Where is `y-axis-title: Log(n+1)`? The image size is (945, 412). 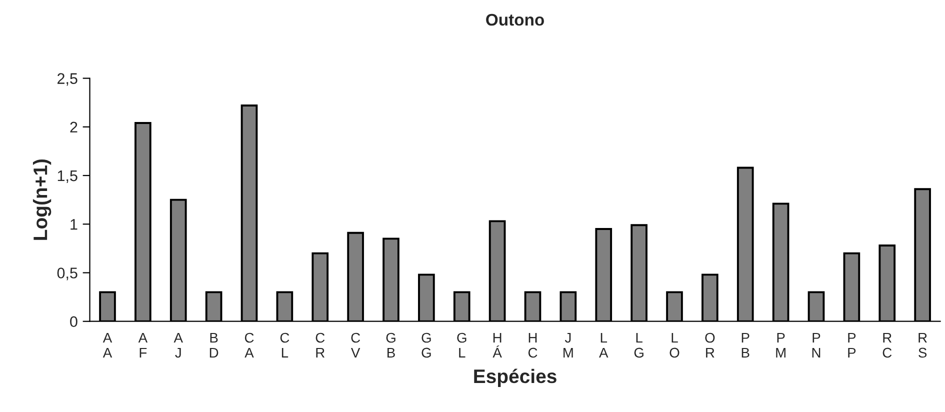 y-axis-title: Log(n+1) is located at coordinates (42, 199).